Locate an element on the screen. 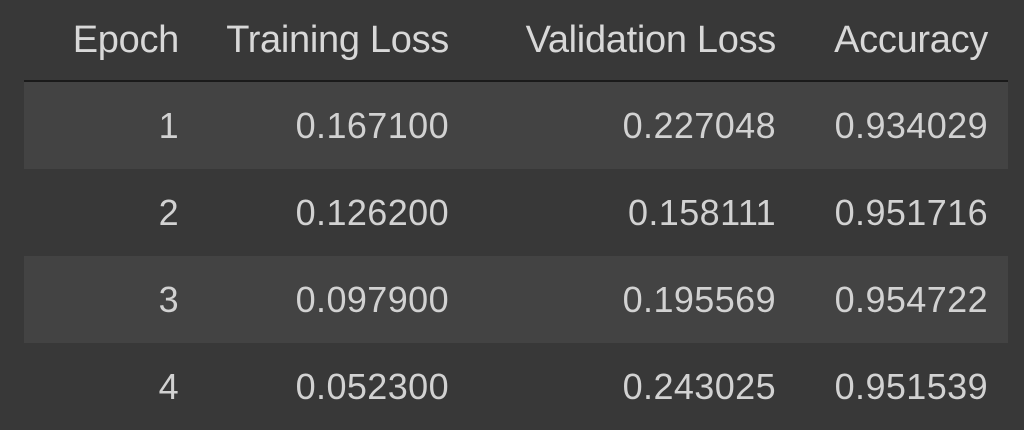 The height and width of the screenshot is (430, 1024). column-header-training-loss: Training Loss is located at coordinates (324, 41).